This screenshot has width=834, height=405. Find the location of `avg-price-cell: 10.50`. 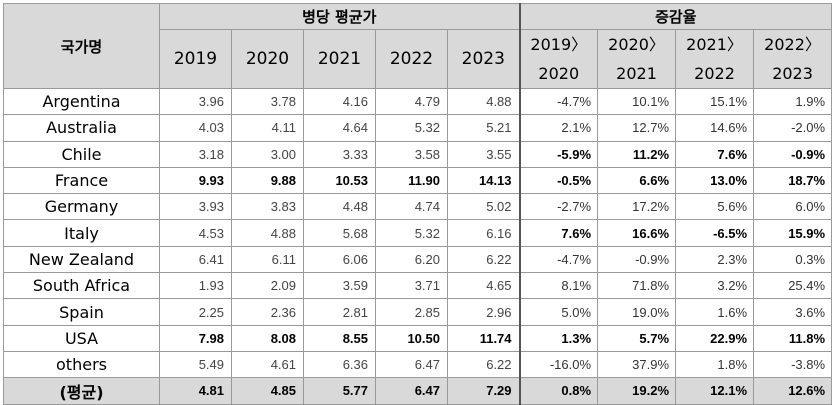

avg-price-cell: 10.50 is located at coordinates (411, 338).